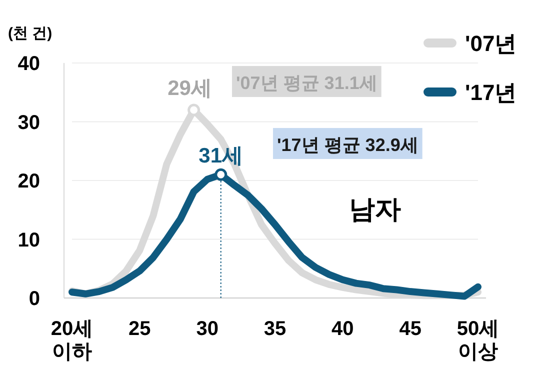 Image resolution: width=540 pixels, height=369 pixels. What do you see at coordinates (491, 43) in the screenshot?
I see `legend-label: '07년` at bounding box center [491, 43].